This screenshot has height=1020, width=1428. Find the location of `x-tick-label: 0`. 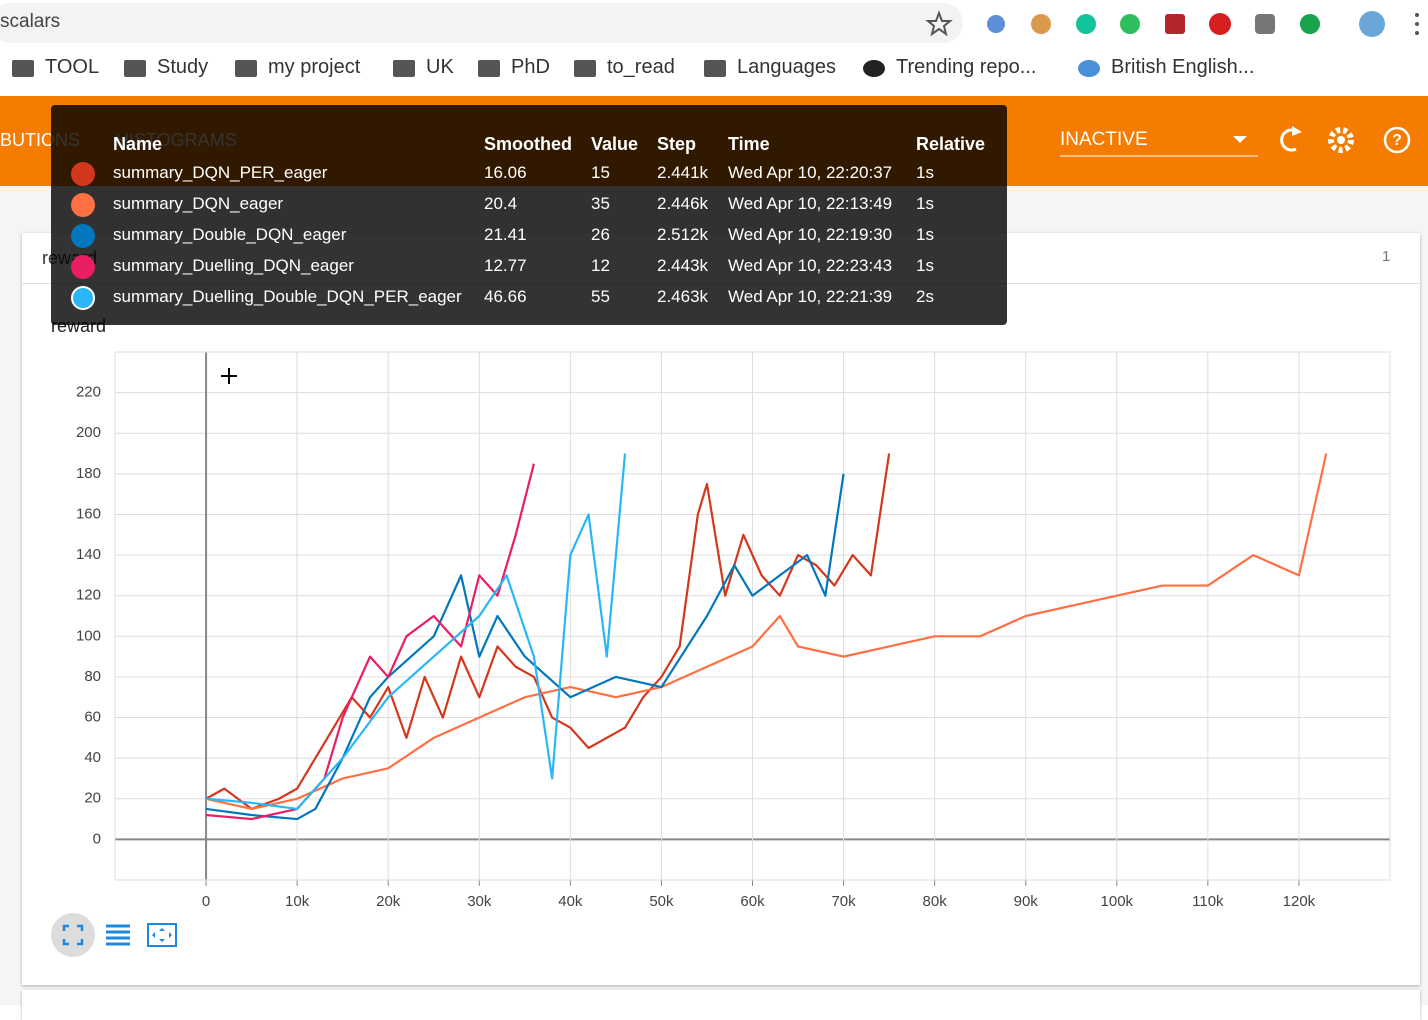

x-tick-label: 0 is located at coordinates (206, 901).